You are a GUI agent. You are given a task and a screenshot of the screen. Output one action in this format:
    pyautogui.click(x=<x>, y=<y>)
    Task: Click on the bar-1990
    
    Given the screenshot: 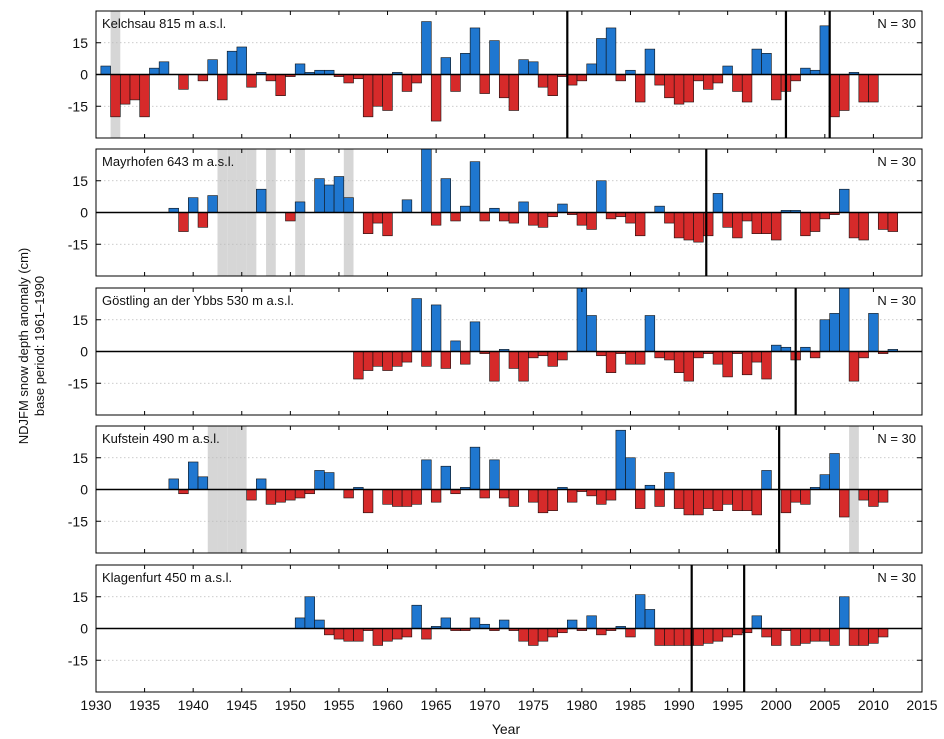 What is the action you would take?
    pyautogui.click(x=679, y=362)
    